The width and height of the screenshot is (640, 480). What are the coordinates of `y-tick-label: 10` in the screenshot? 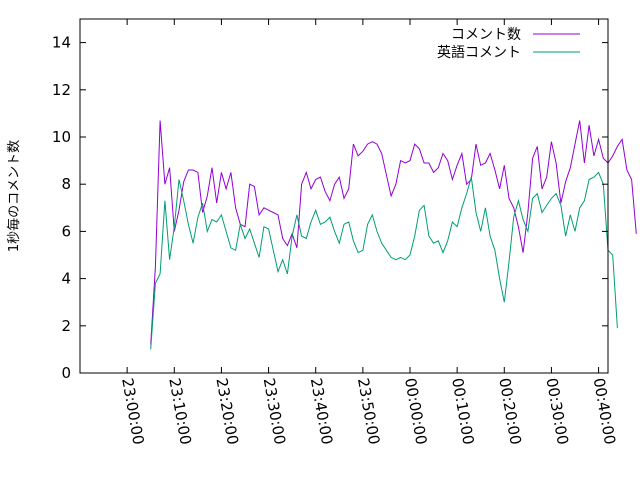 It's located at (61, 137).